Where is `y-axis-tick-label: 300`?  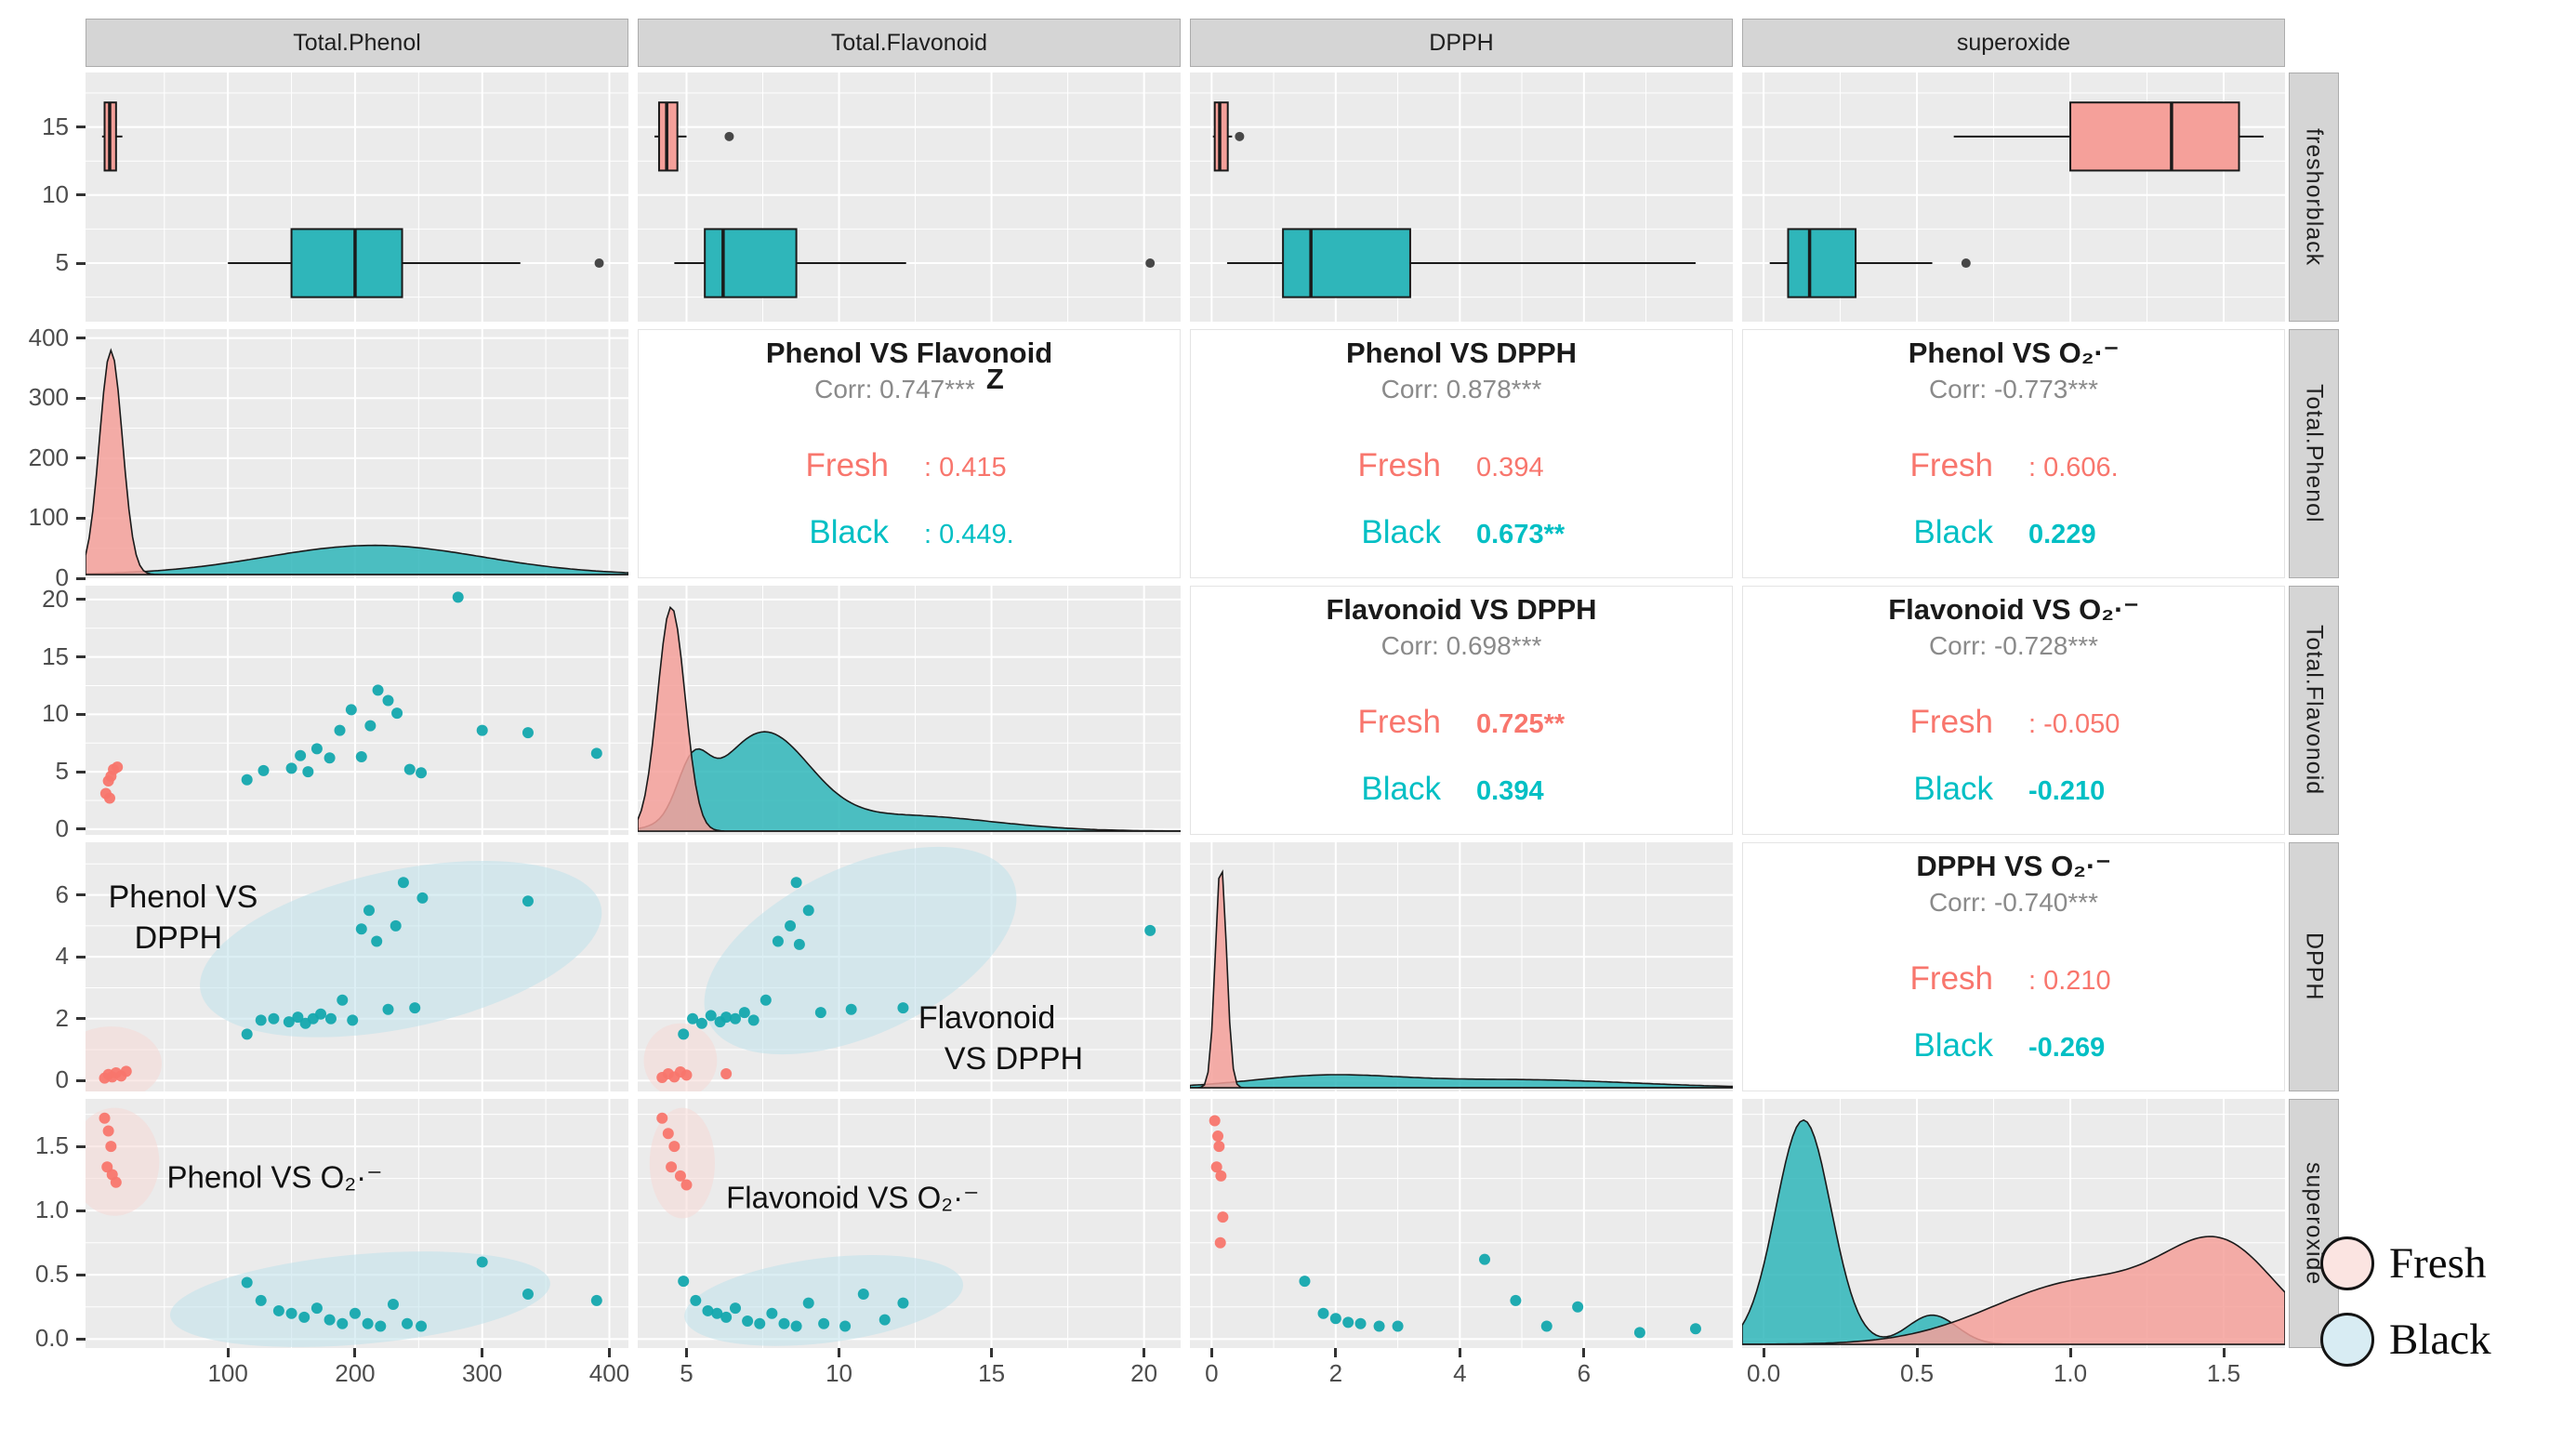
y-axis-tick-label: 300 is located at coordinates (48, 397).